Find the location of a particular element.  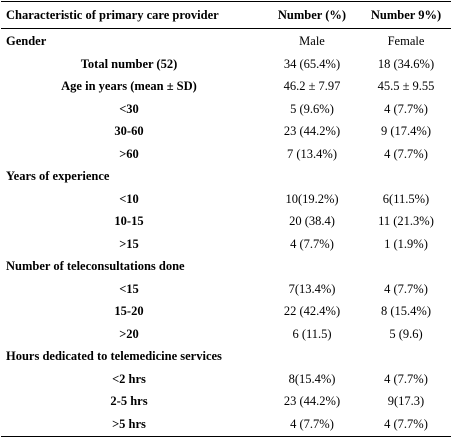

cell-female: 9 (17.4%) is located at coordinates (406, 131).